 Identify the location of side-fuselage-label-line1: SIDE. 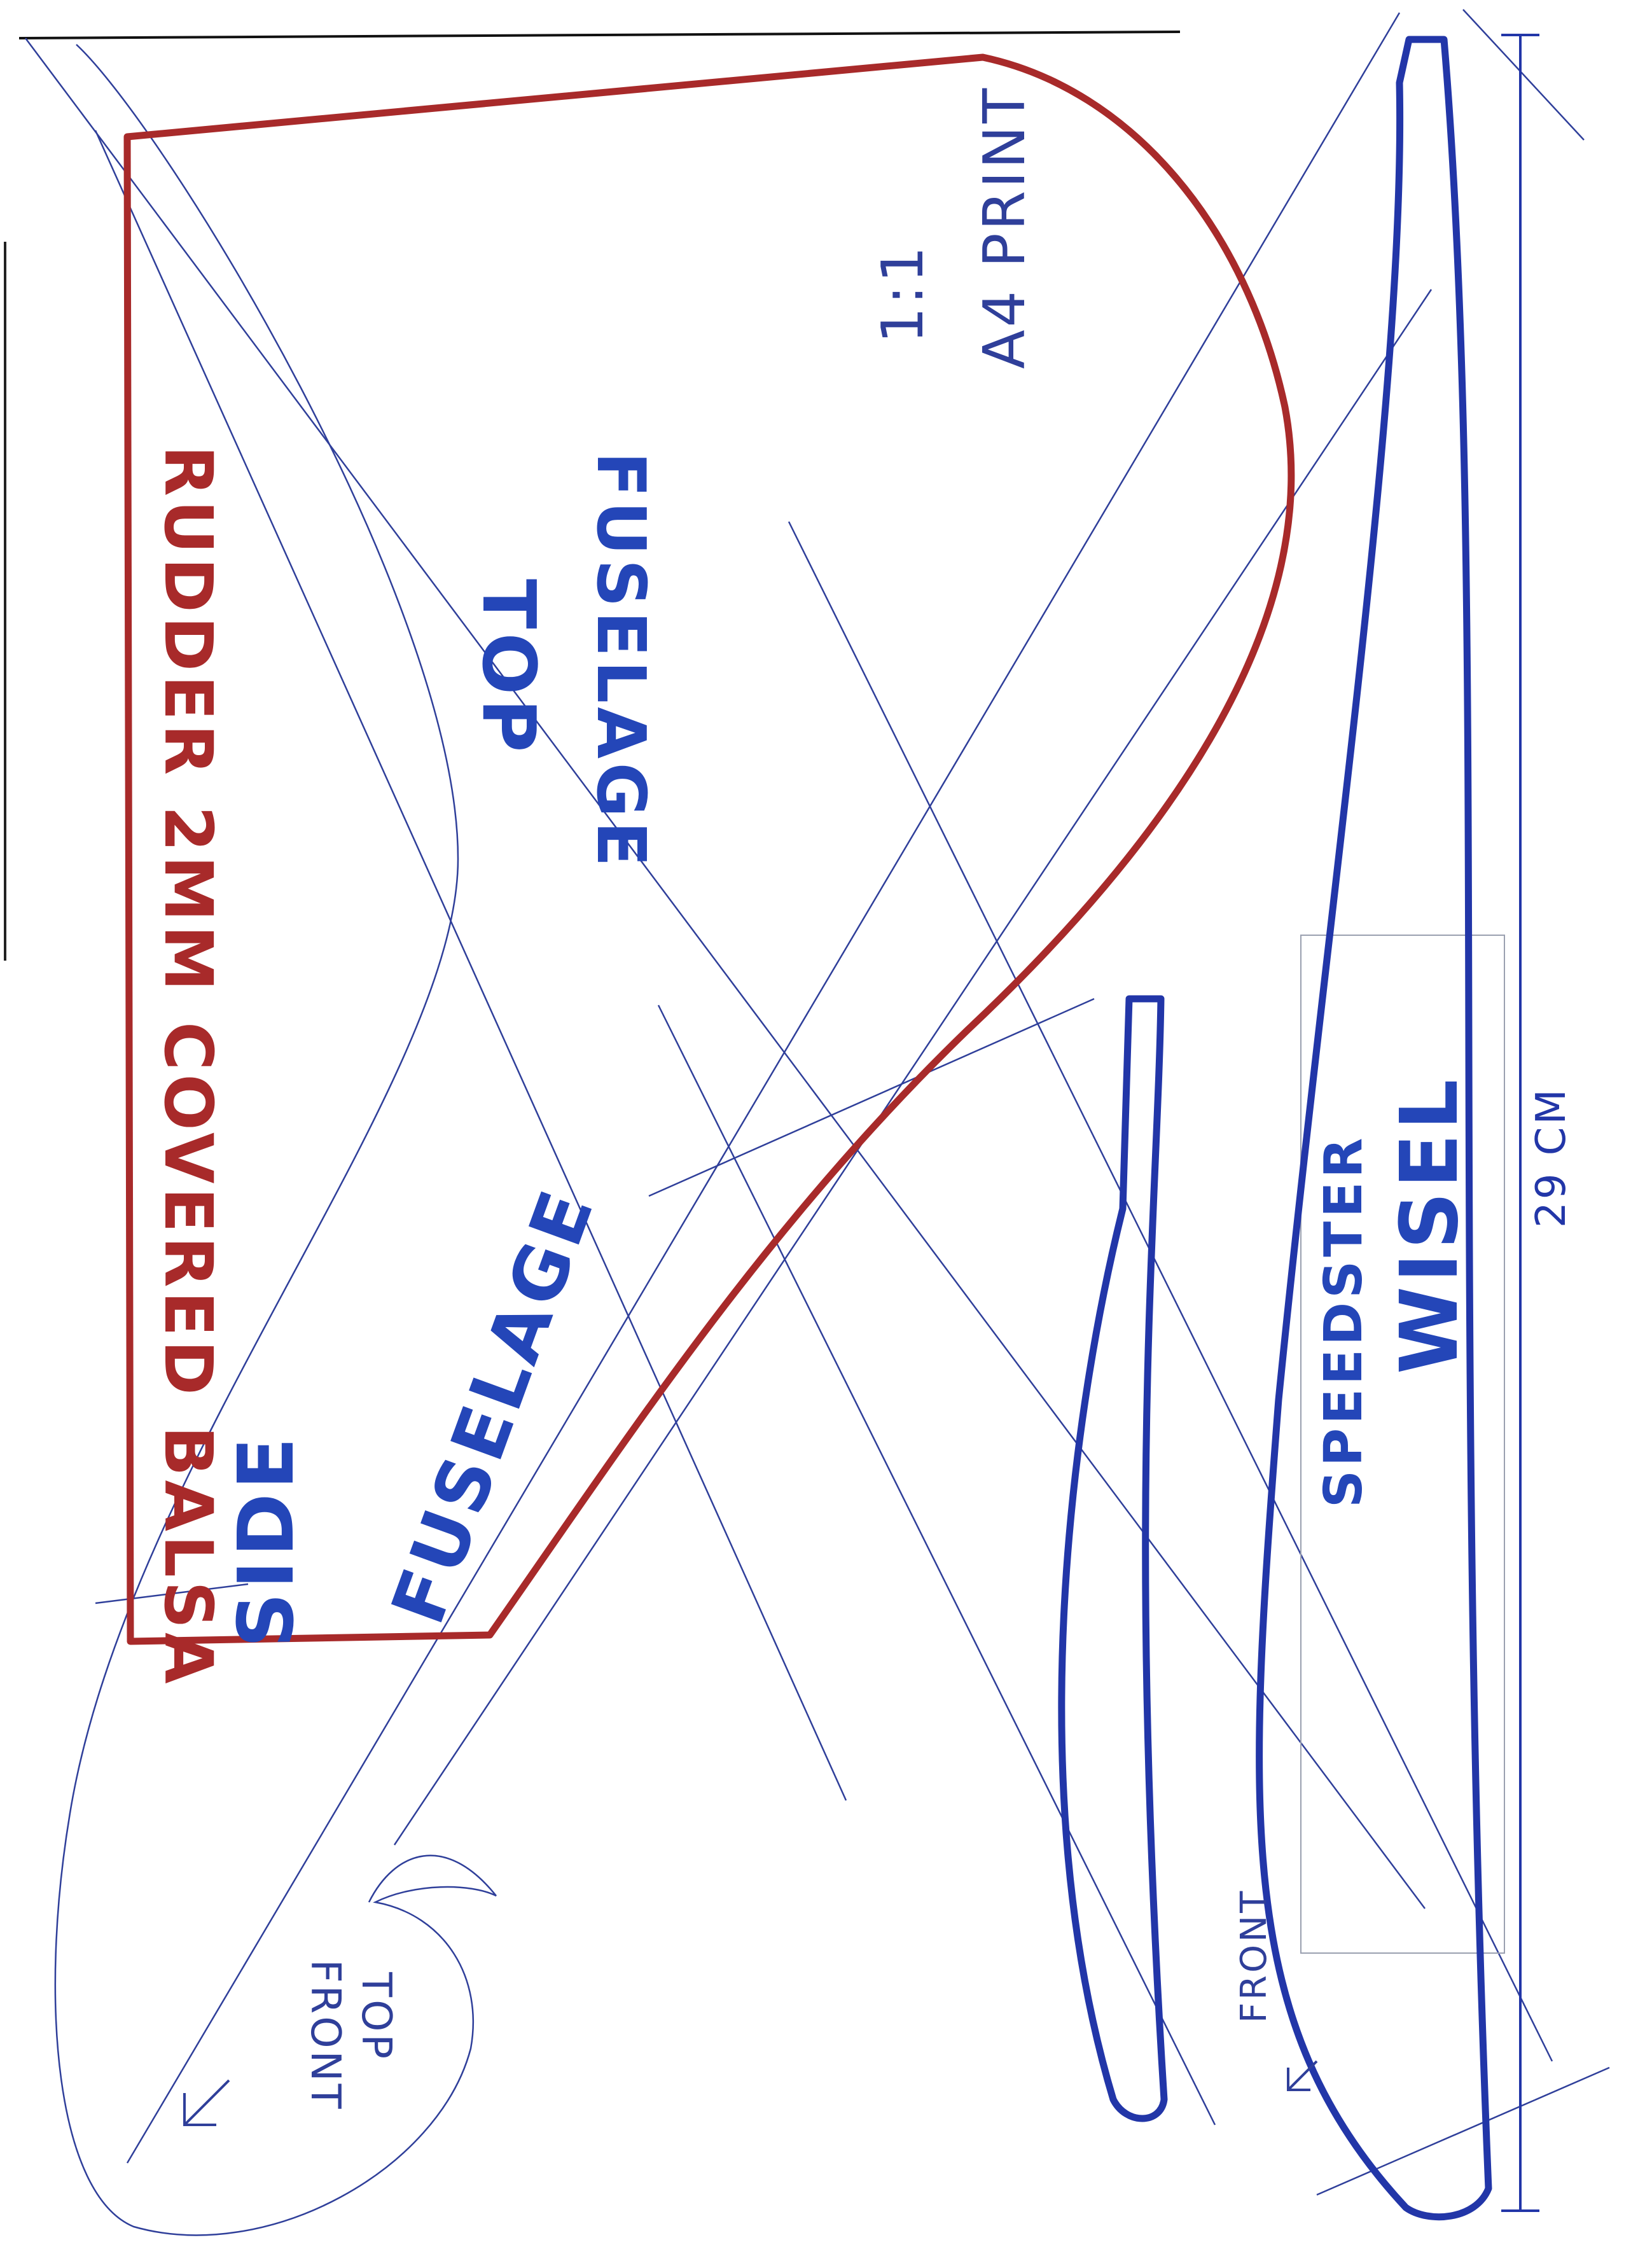
(267, 1540).